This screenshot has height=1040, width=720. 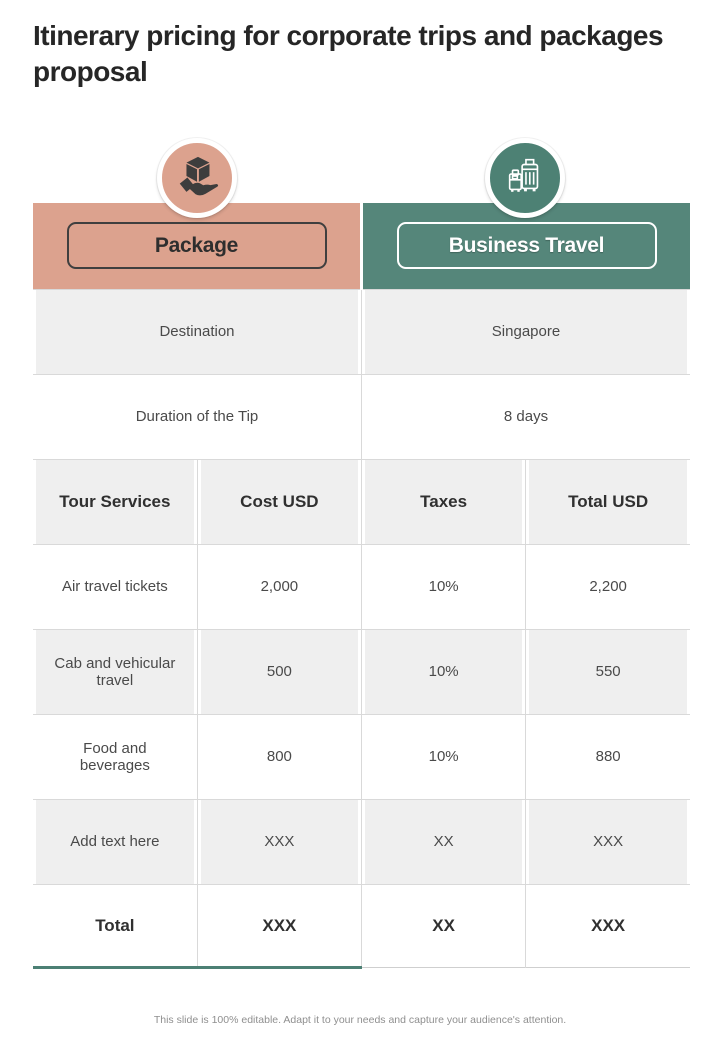 What do you see at coordinates (115, 841) in the screenshot?
I see `service-name: Add text here` at bounding box center [115, 841].